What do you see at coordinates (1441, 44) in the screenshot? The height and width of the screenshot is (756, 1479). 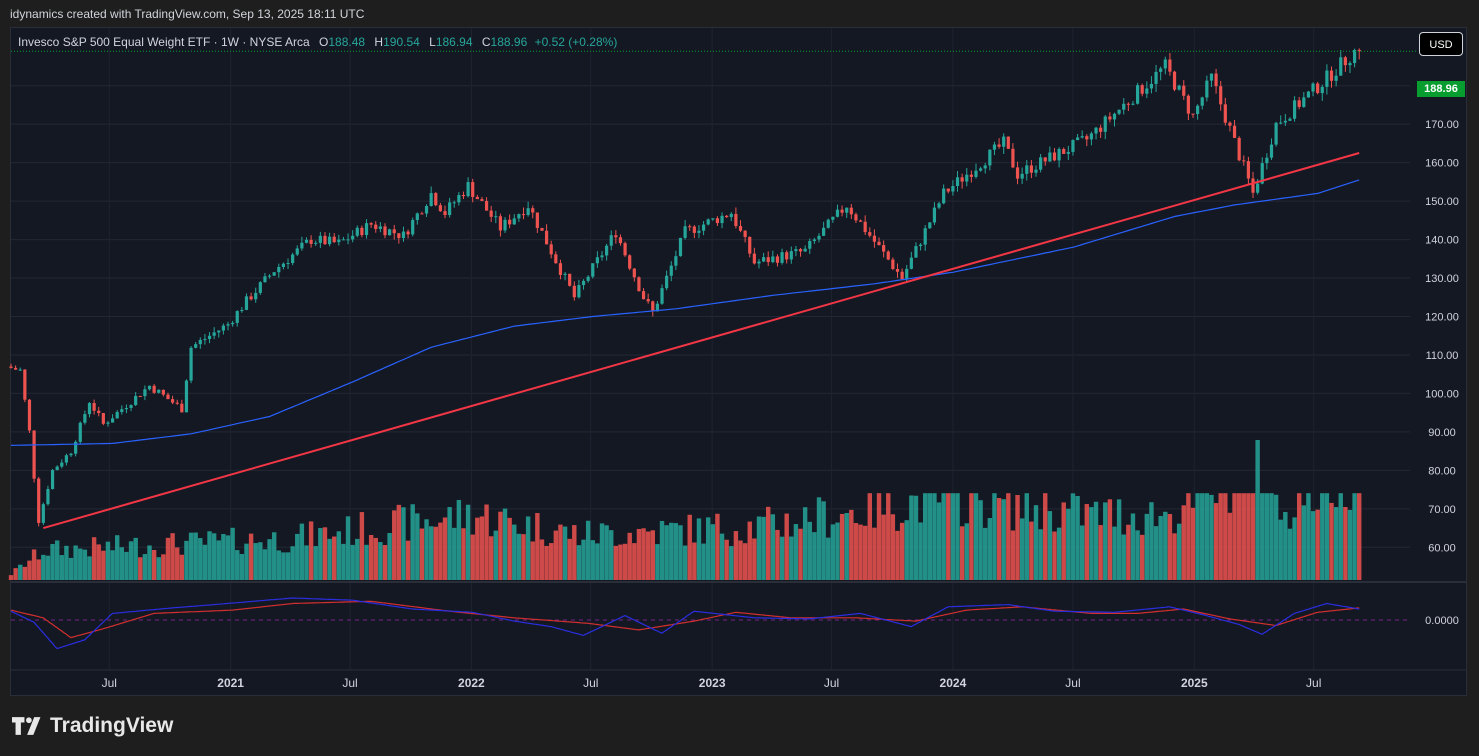 I see `currency-button: USD` at bounding box center [1441, 44].